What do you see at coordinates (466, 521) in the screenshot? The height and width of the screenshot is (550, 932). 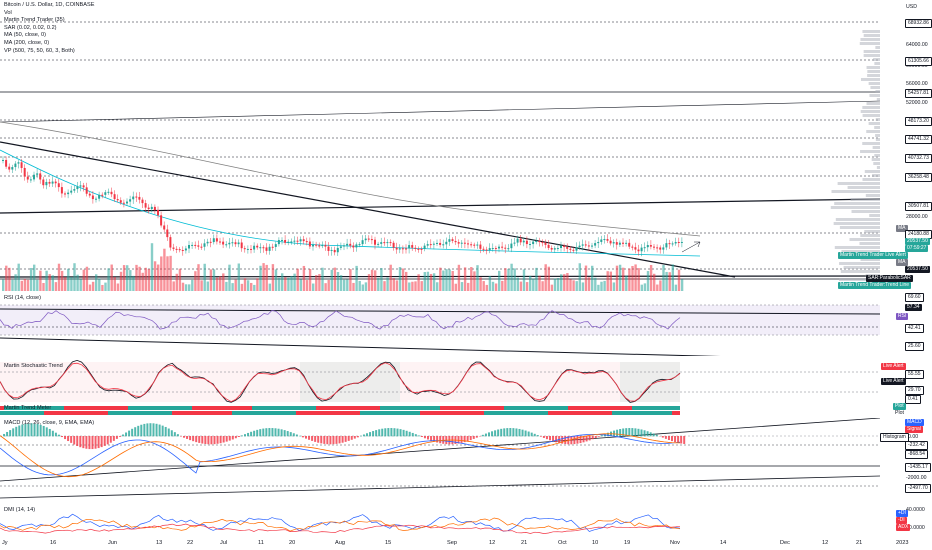 I see `dmi-pane: DMI (14, 14) 40.0000 20.0000 +DI -DI ADX` at bounding box center [466, 521].